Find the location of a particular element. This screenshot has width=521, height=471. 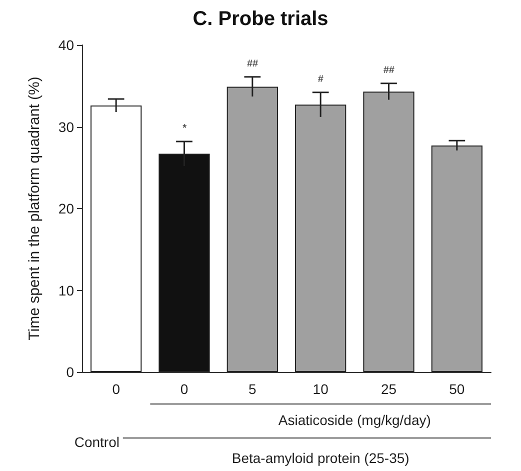

x-axis-title: Asiaticoside (mg/kg/day) is located at coordinates (354, 420).